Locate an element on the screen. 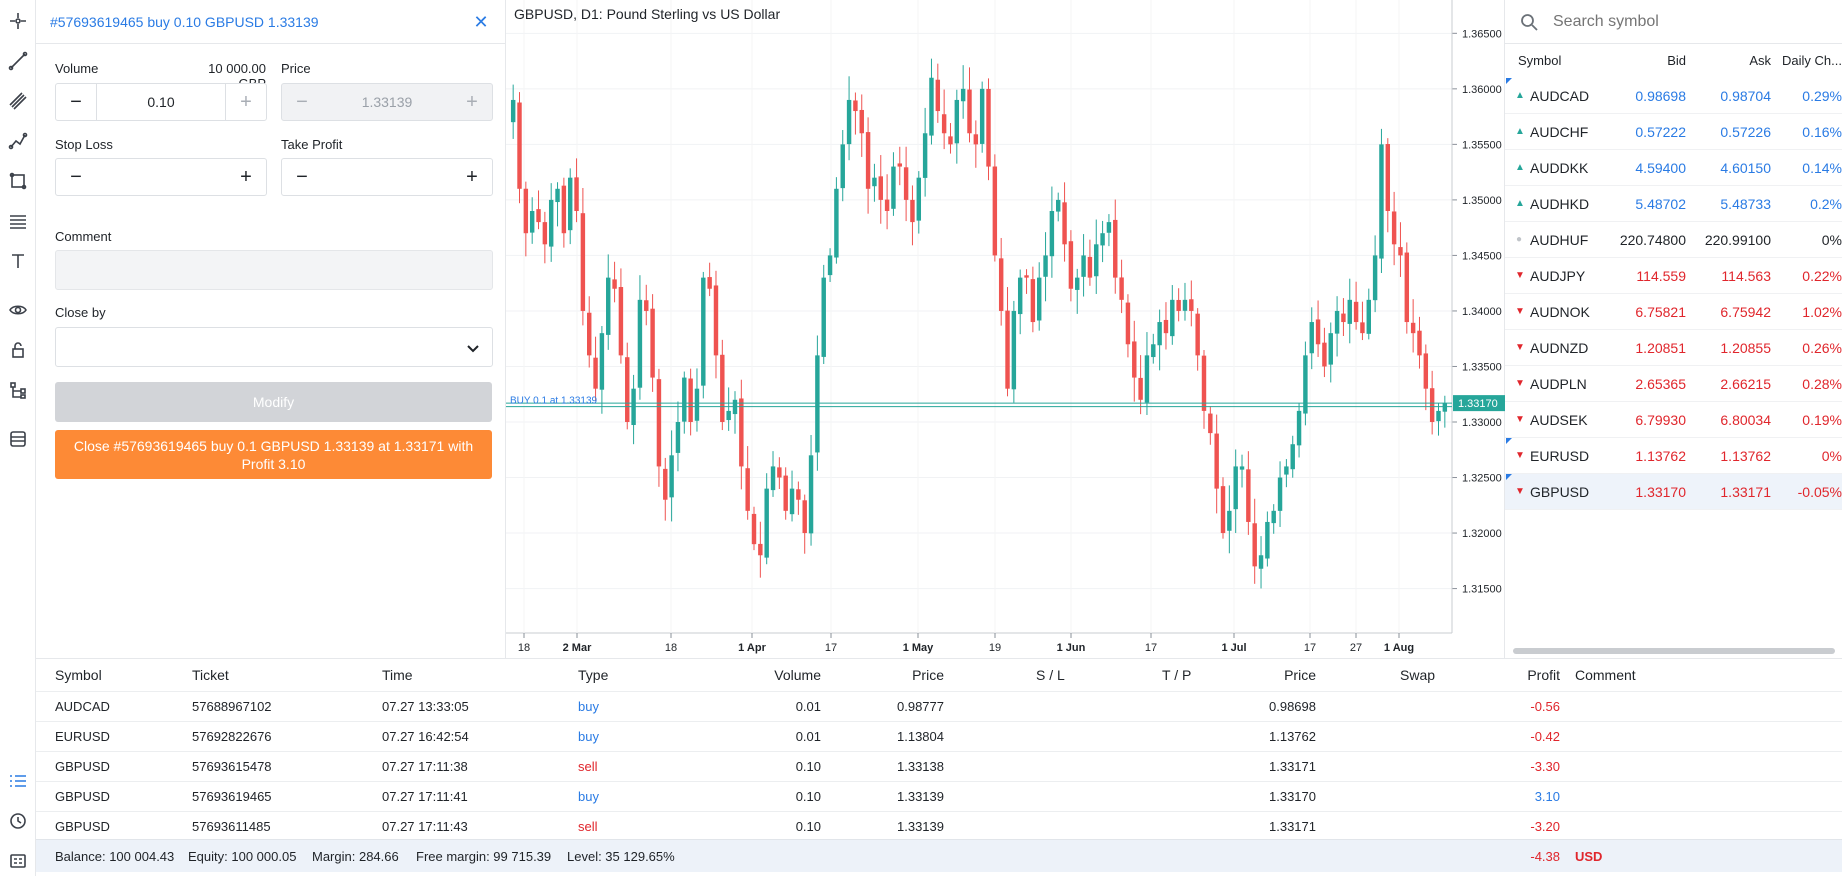 Image resolution: width=1842 pixels, height=876 pixels. stop-loss-input is located at coordinates (161, 177).